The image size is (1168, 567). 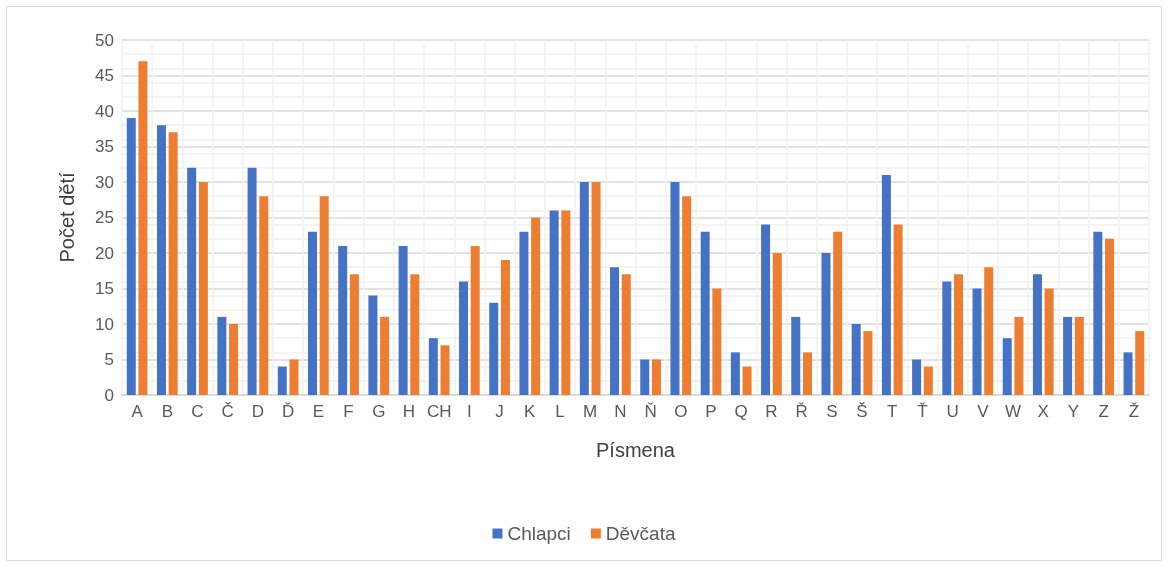 I want to click on legend-label: Chlapci, so click(x=539, y=533).